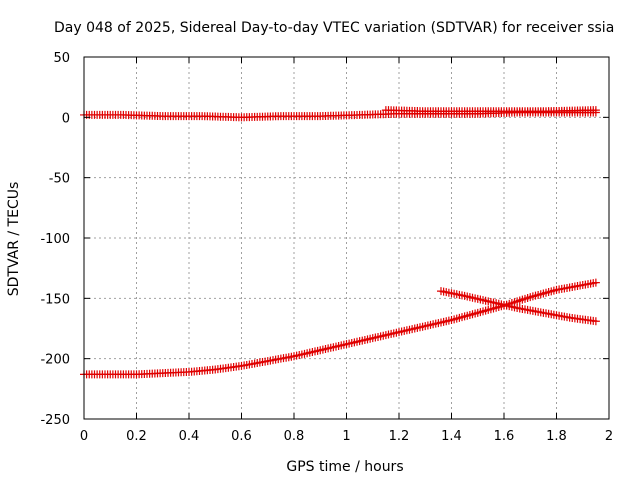 This screenshot has height=480, width=640. I want to click on x-axis-title: GPS time / hours, so click(344, 467).